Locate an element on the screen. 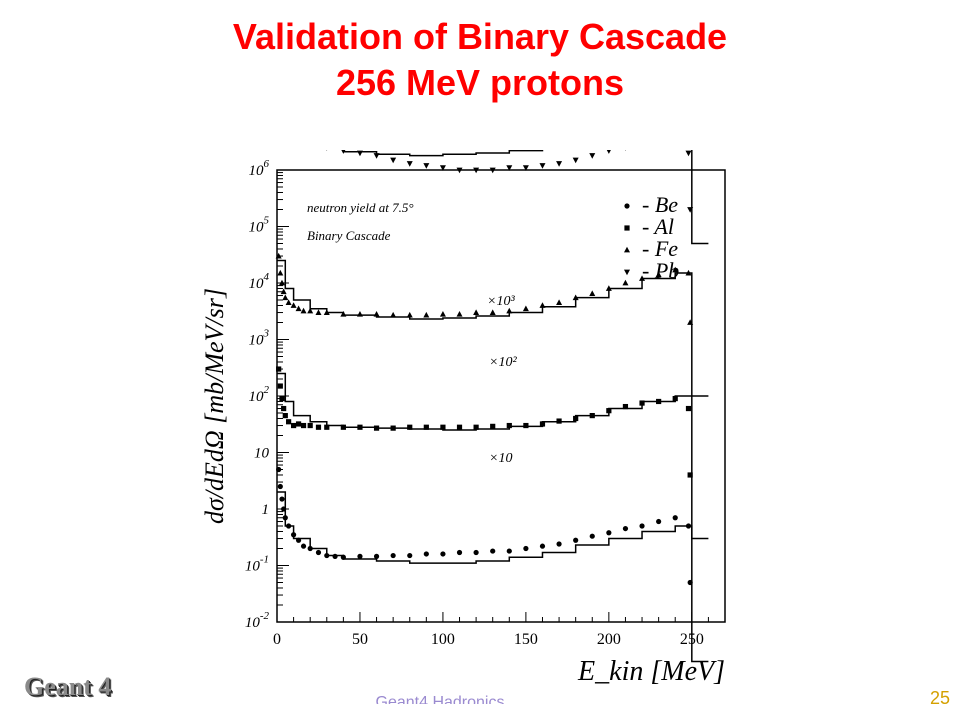 The image size is (960, 720). y-tick-label--1: 10⁻¹ is located at coordinates (257, 564).